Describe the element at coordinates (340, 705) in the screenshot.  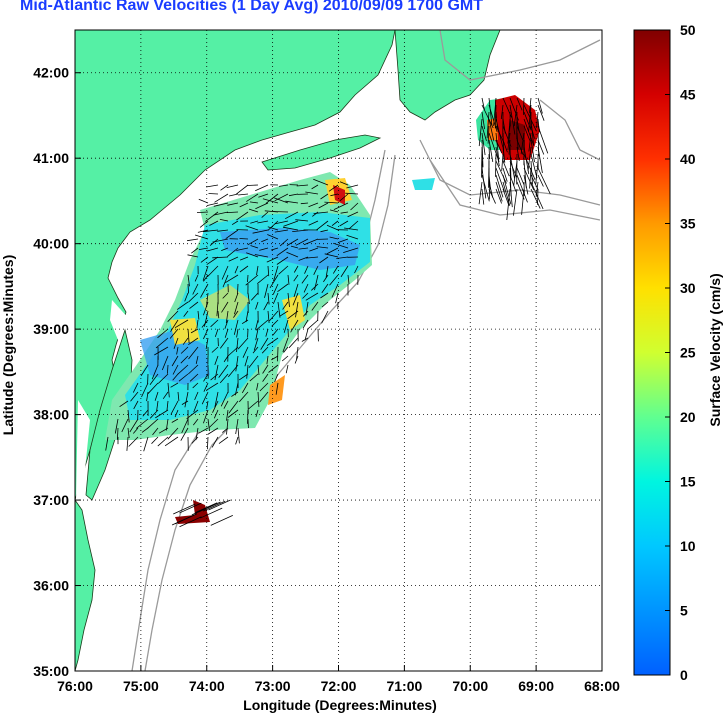
I see `x-axis-label: Longitude (Degrees:Minutes)` at that location.